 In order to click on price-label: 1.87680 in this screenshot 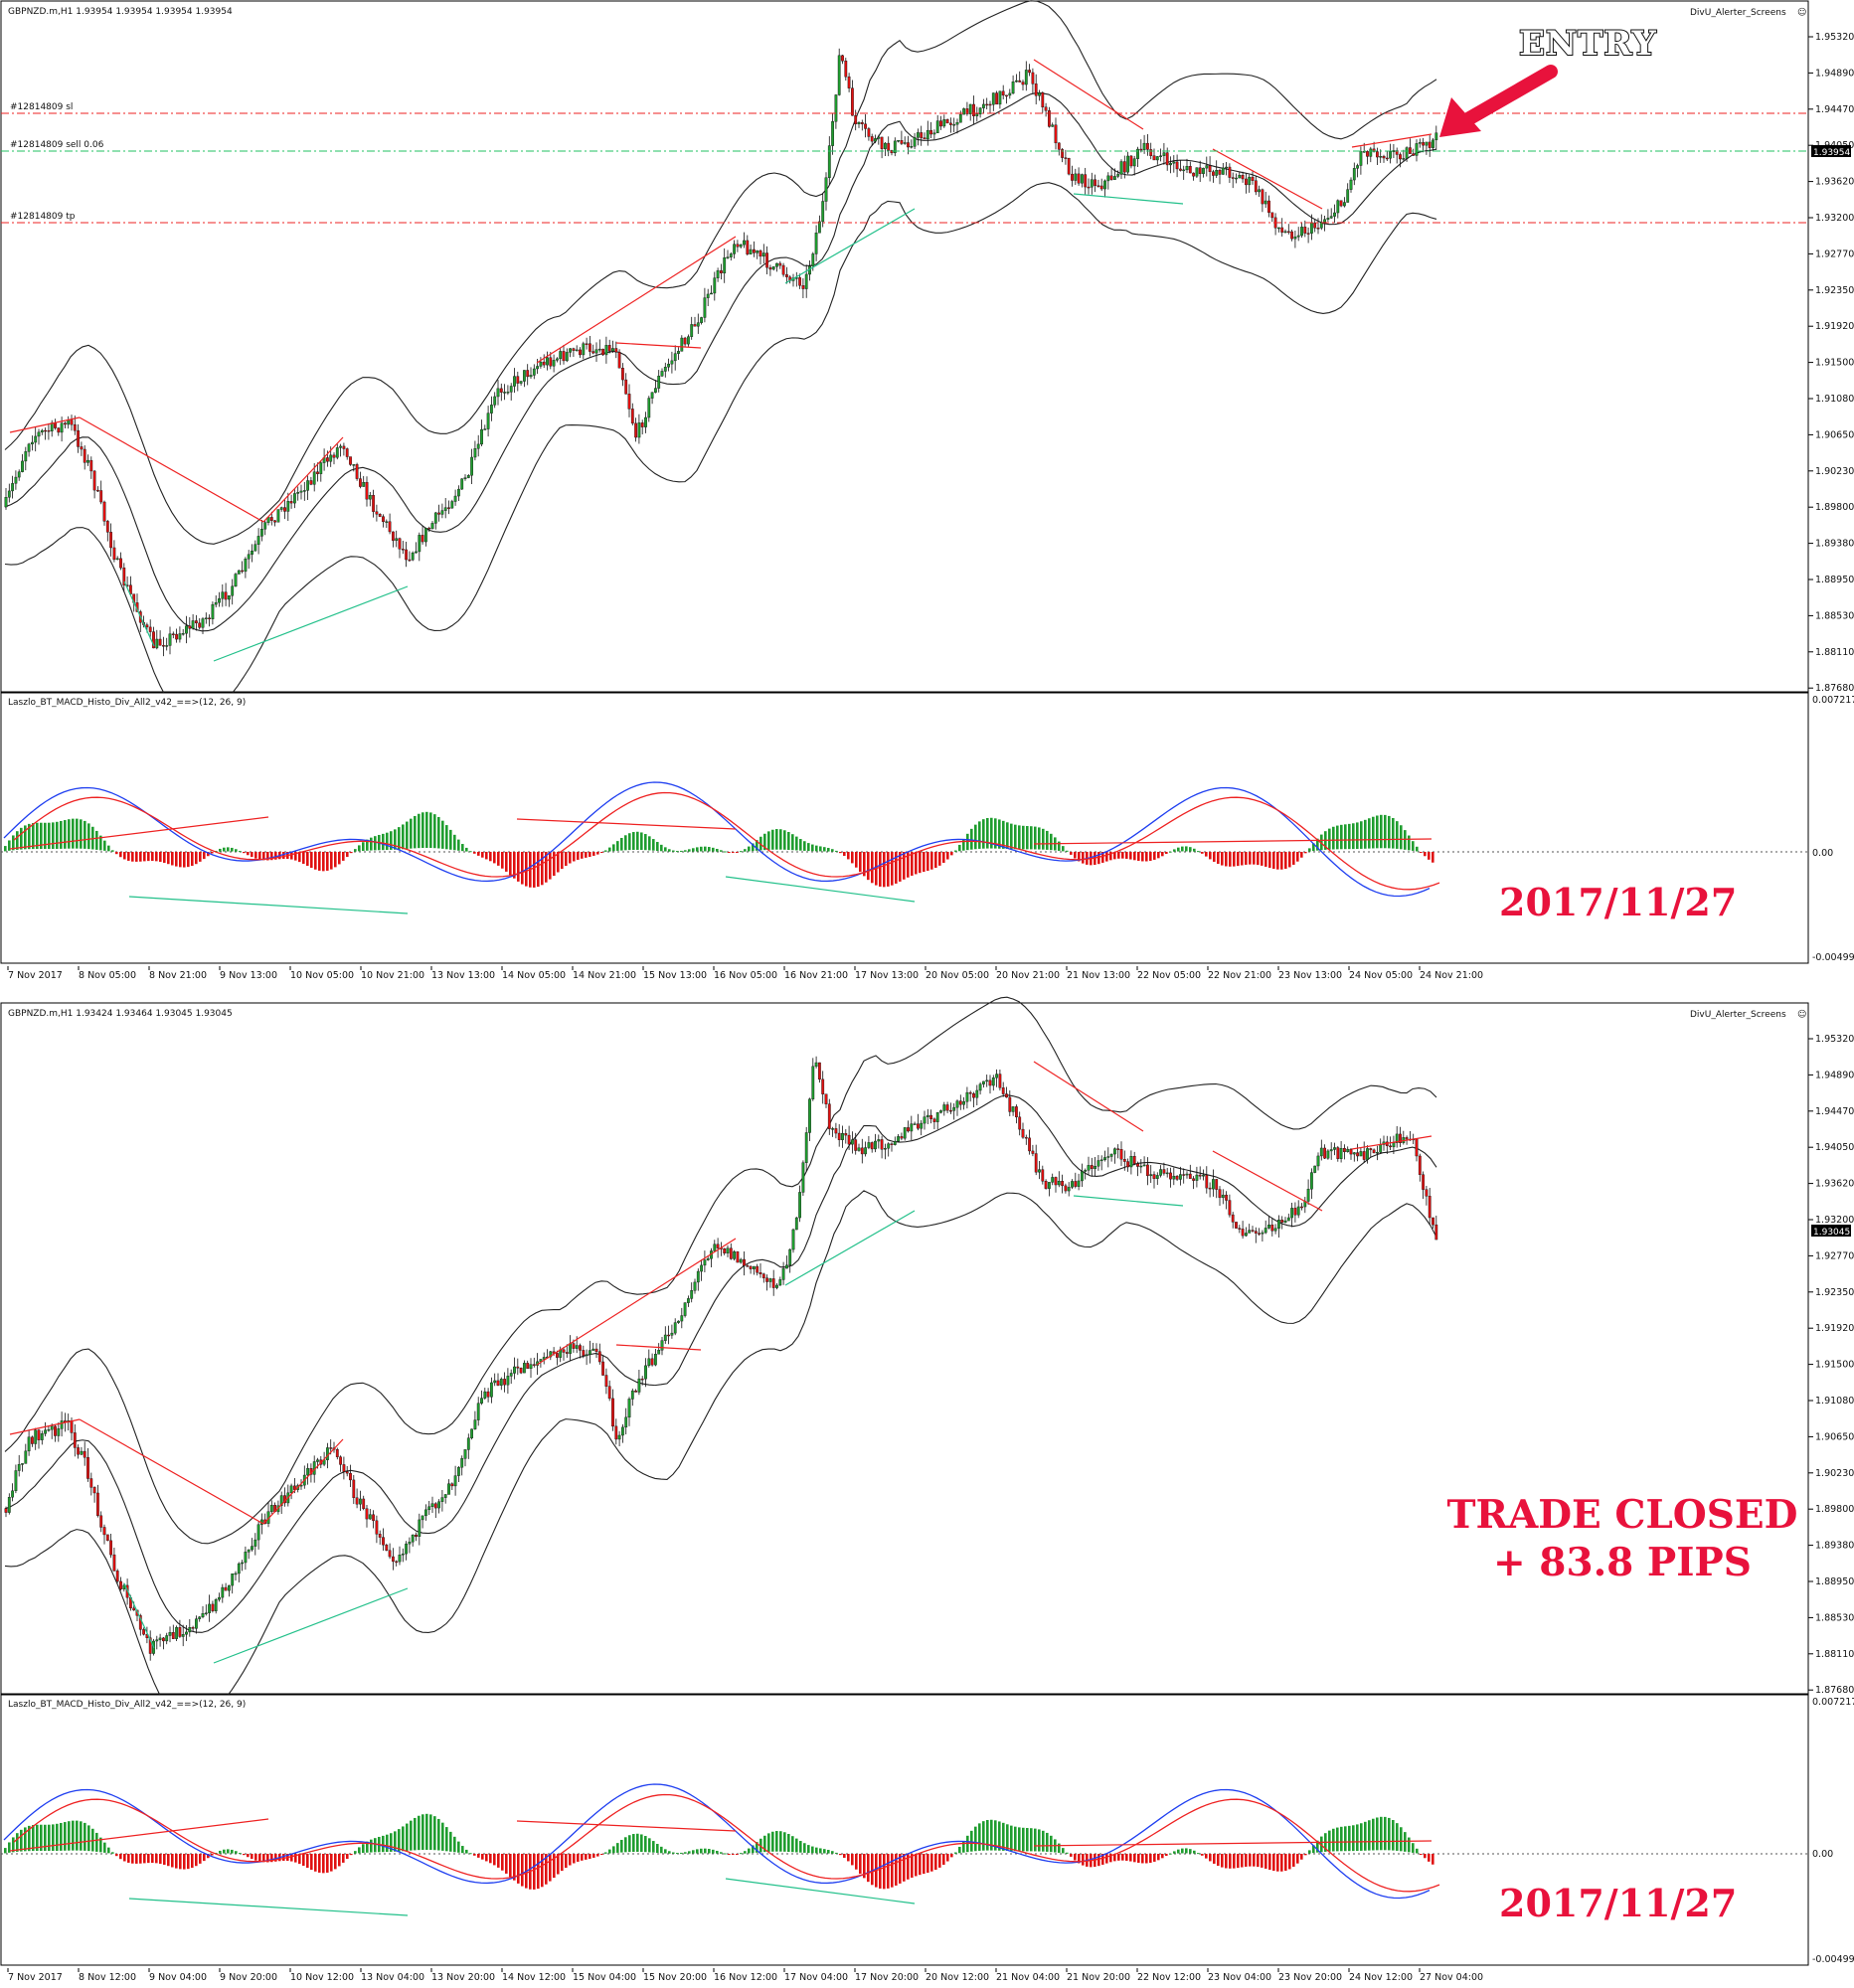, I will do `click(1835, 688)`.